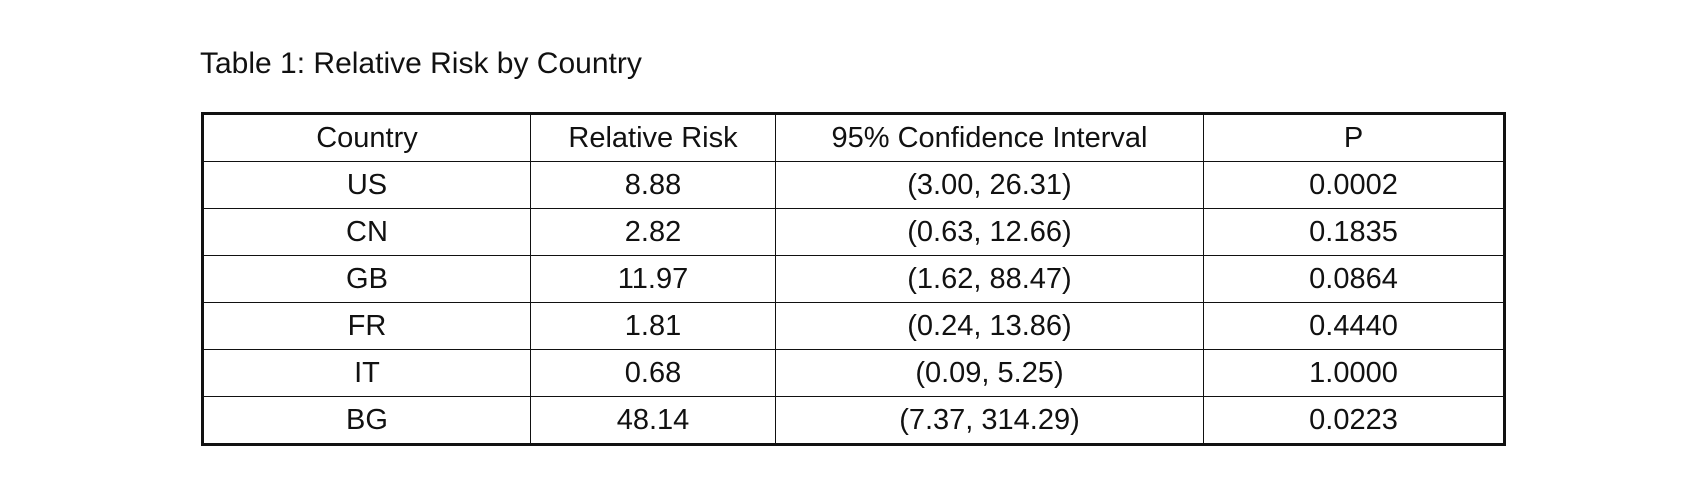 This screenshot has height=495, width=1700. I want to click on table-caption: Table 1: Relative Risk by Country, so click(421, 63).